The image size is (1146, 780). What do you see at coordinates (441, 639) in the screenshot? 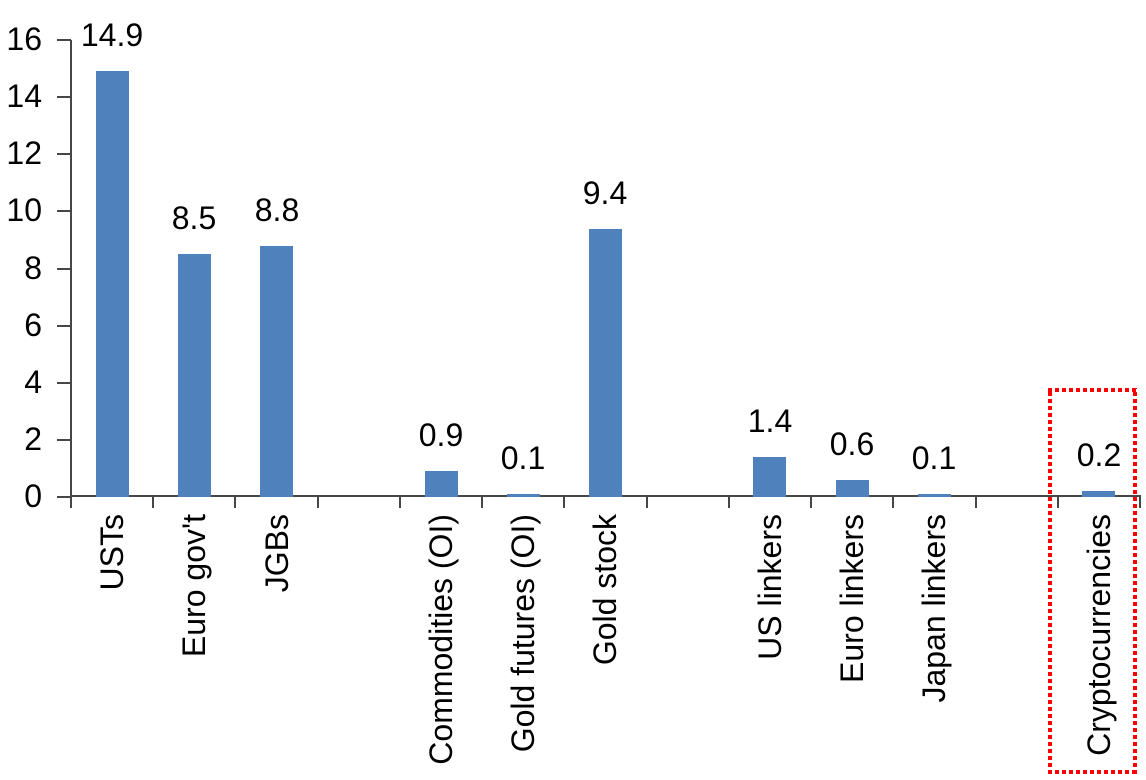
I see `category-label: Commodities (OI)` at bounding box center [441, 639].